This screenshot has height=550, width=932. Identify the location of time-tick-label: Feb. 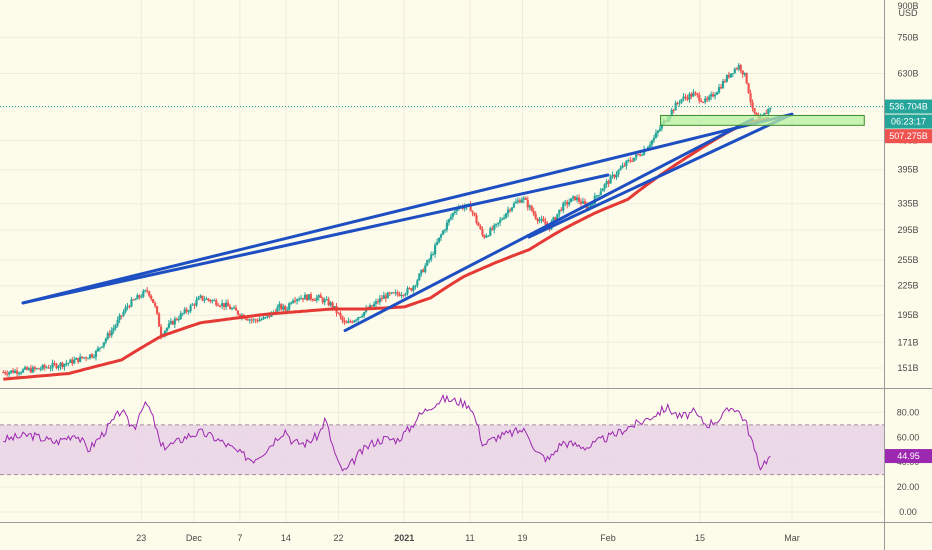
(608, 538).